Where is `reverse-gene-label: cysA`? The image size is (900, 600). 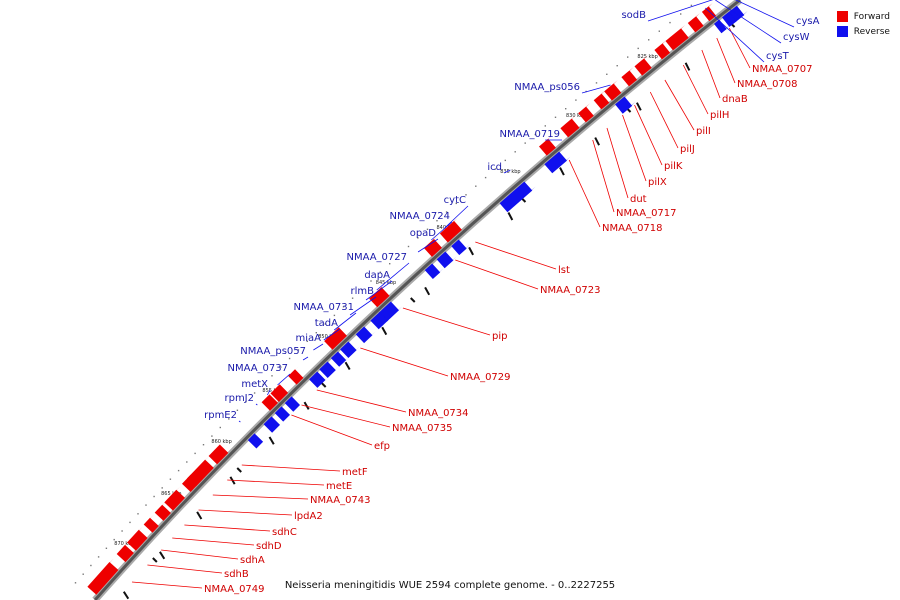 reverse-gene-label: cysA is located at coordinates (808, 21).